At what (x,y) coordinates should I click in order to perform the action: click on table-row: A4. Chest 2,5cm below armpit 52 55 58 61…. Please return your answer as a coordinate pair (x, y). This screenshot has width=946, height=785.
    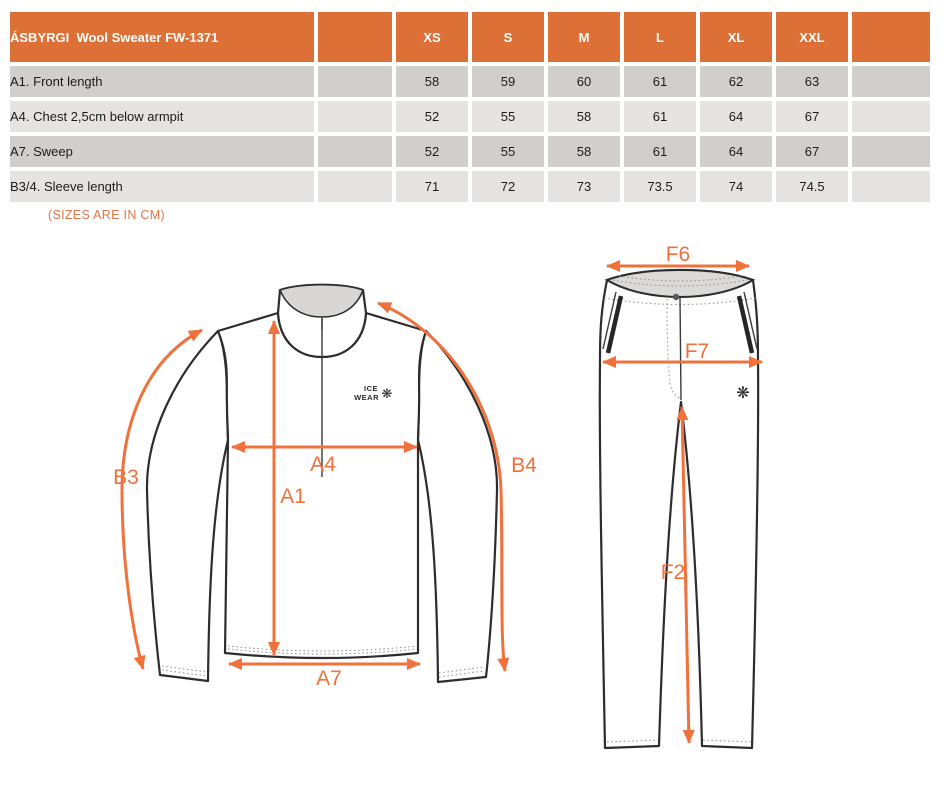
    Looking at the image, I should click on (470, 116).